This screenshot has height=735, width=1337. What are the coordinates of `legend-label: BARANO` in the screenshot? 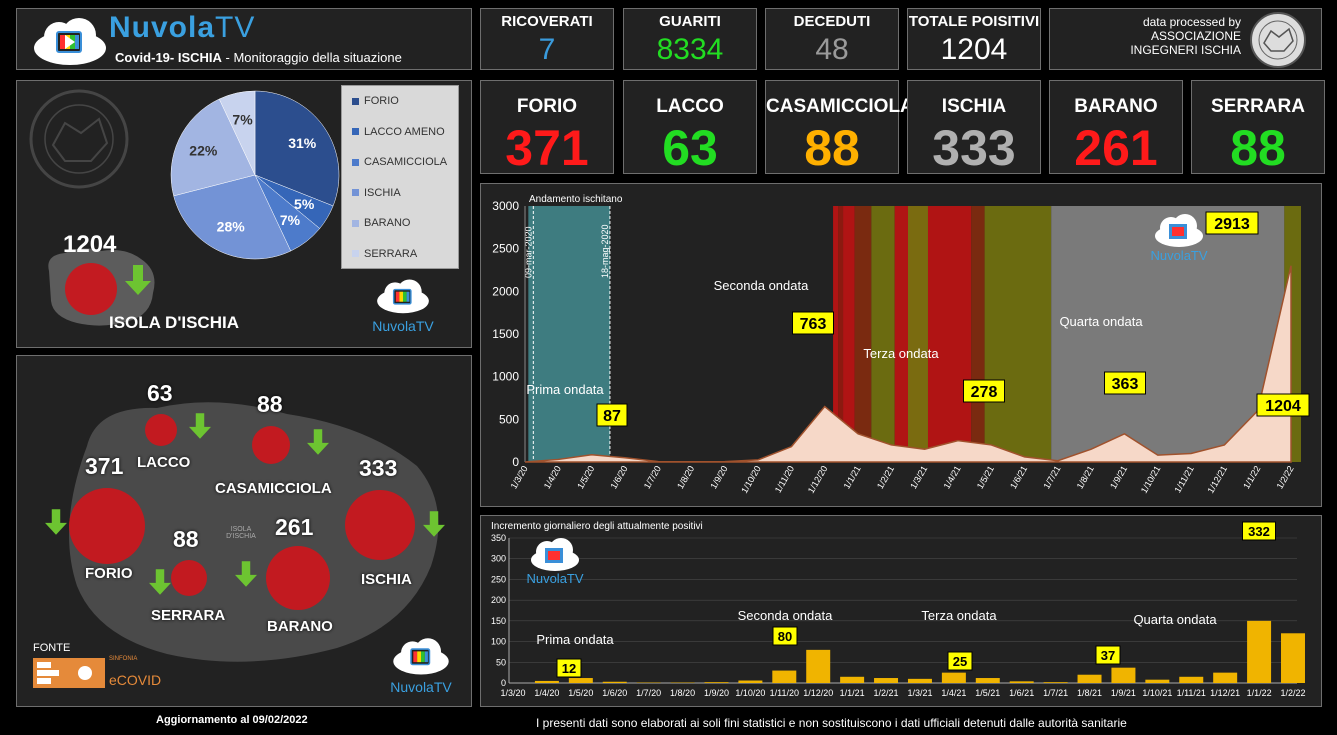 It's located at (387, 223).